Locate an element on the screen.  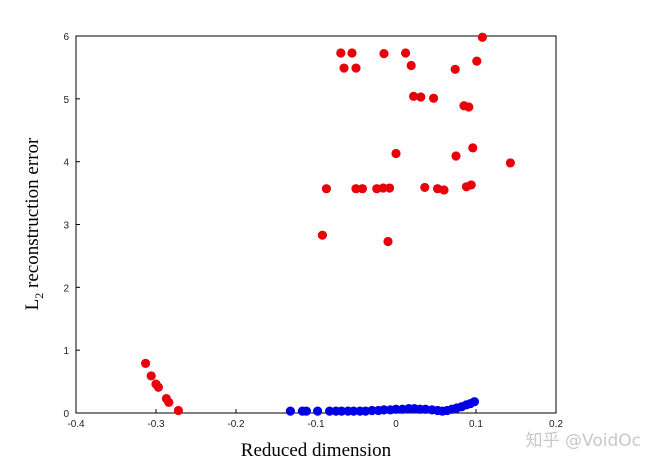
y-tick-label: 3 is located at coordinates (66, 226).